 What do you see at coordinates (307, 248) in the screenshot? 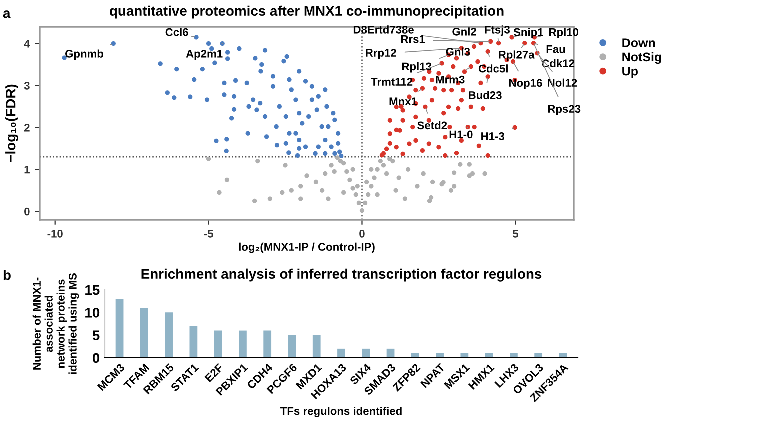
I see `x-axis-title: log₂(MNX1-IP / Control-IP)` at bounding box center [307, 248].